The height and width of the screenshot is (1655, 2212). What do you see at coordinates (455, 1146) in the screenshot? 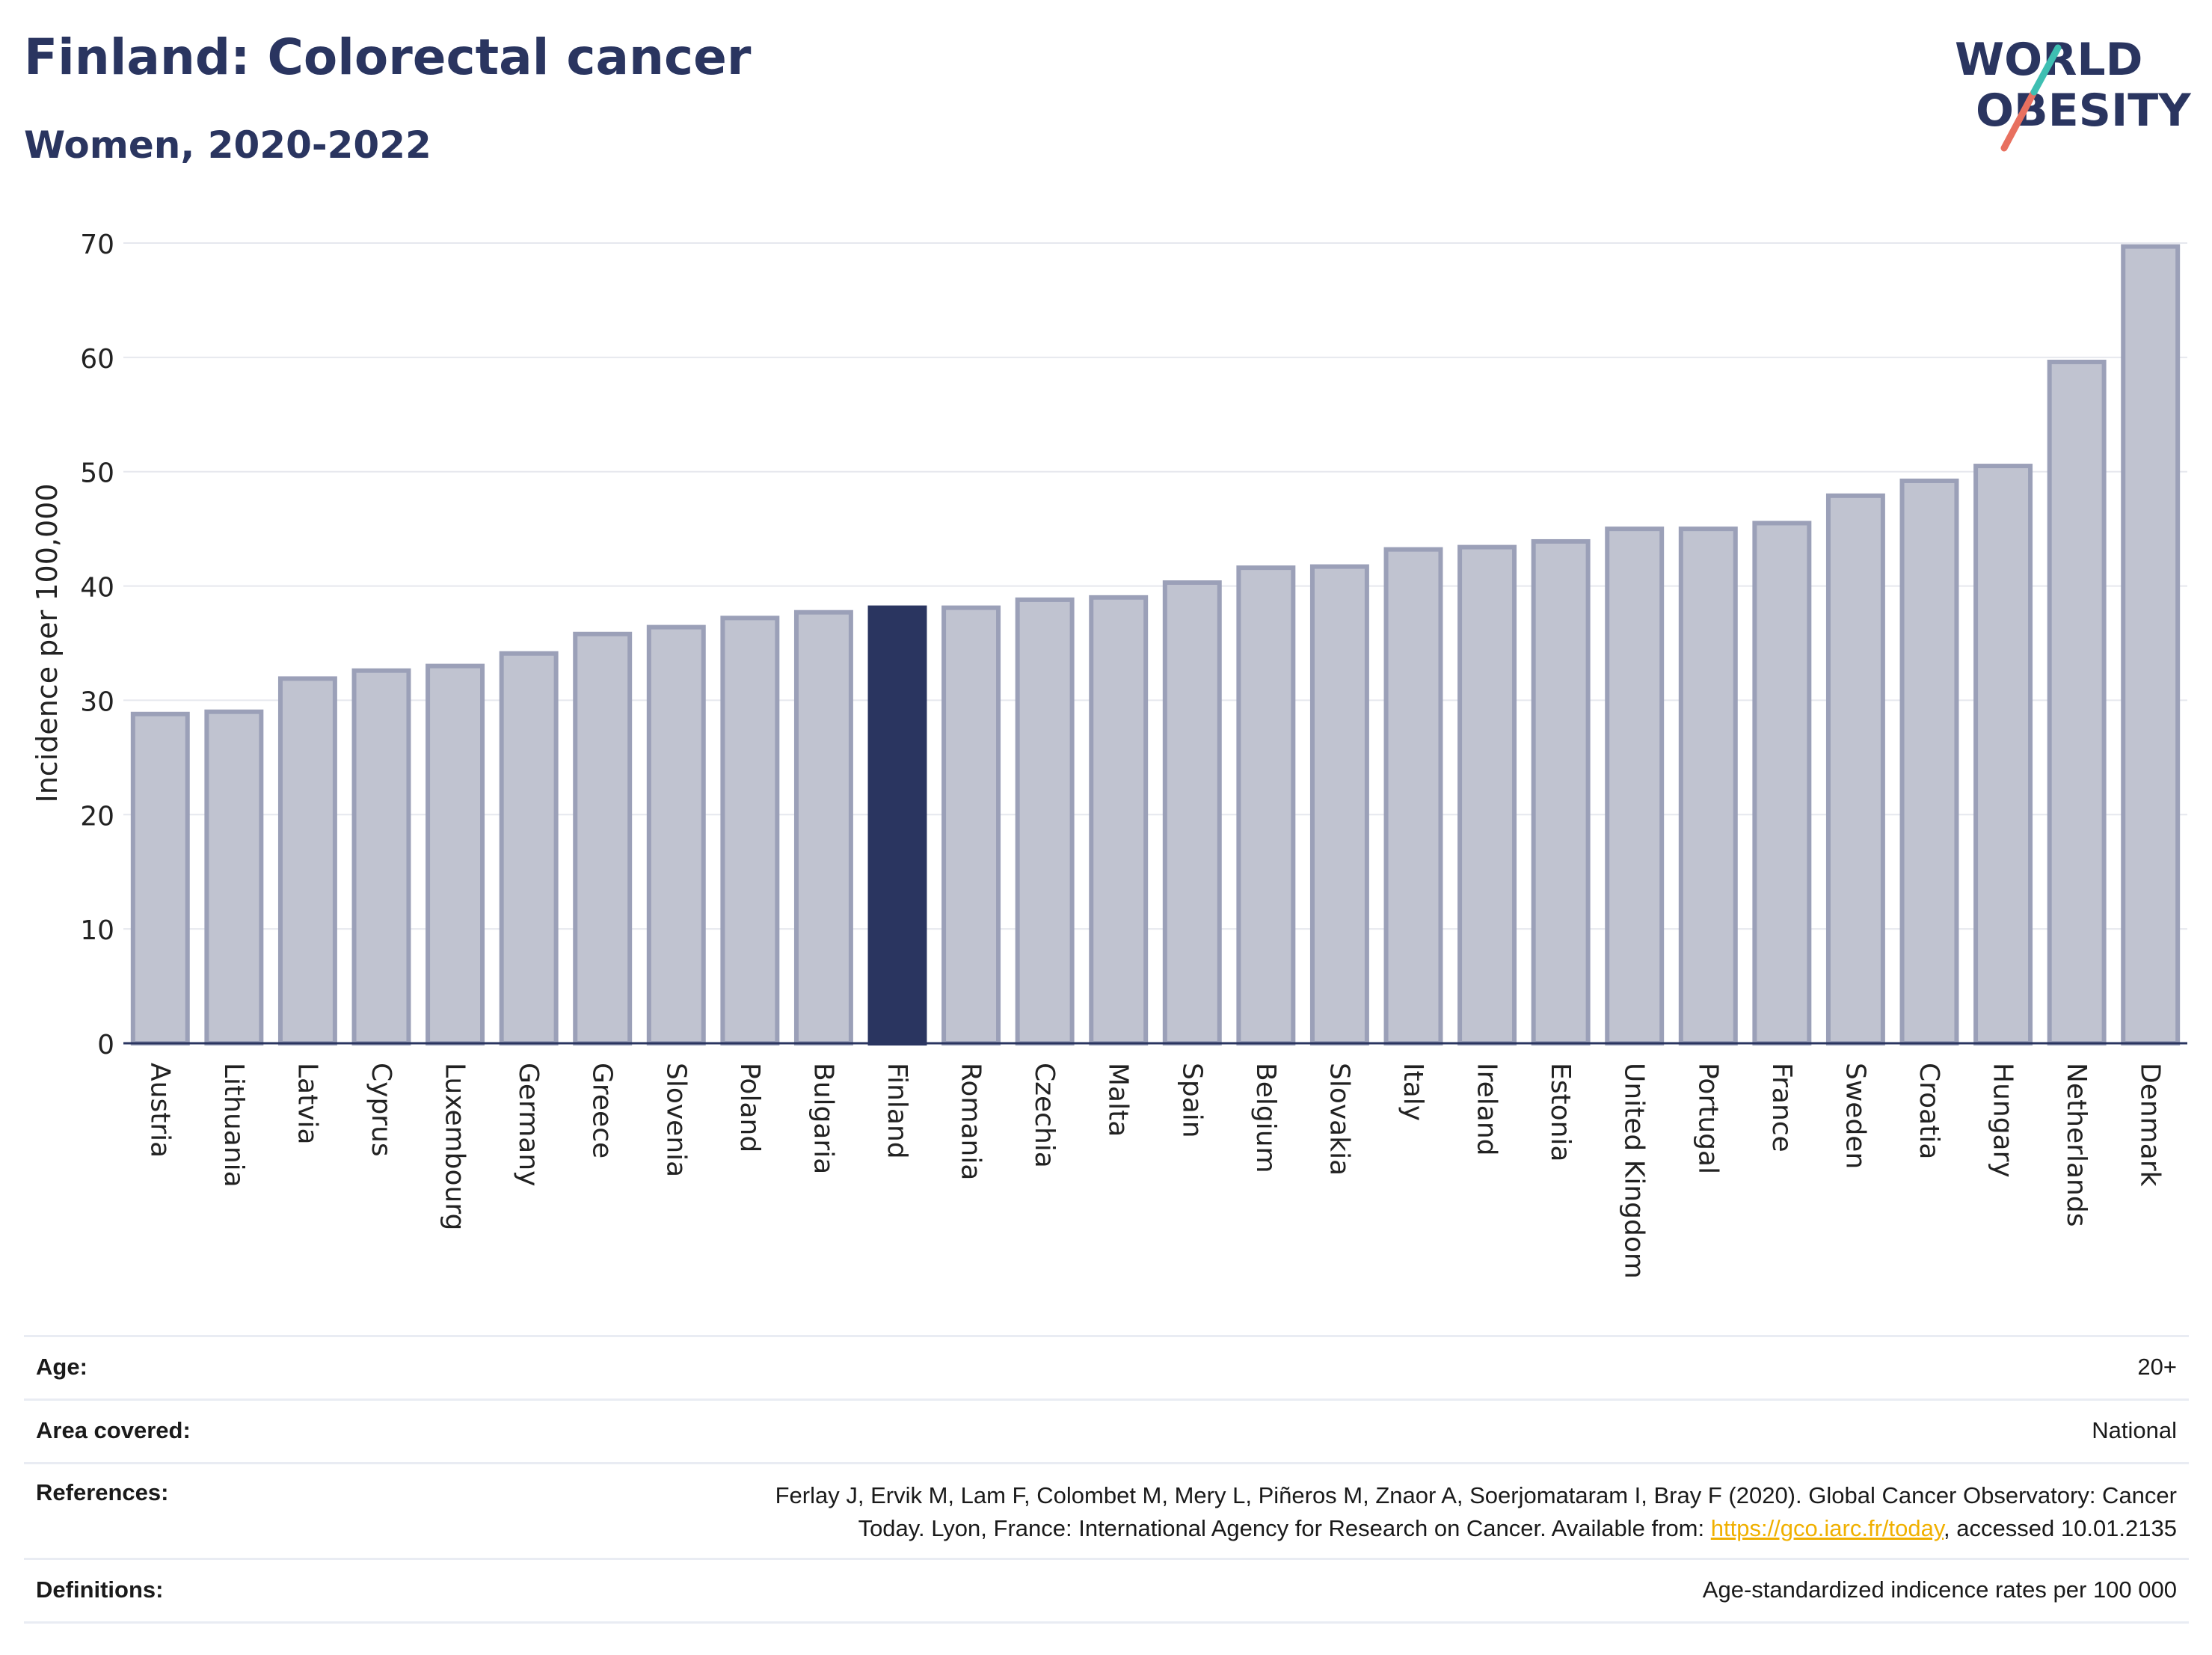
I see `x-tick-label: Luxembourg` at bounding box center [455, 1146].